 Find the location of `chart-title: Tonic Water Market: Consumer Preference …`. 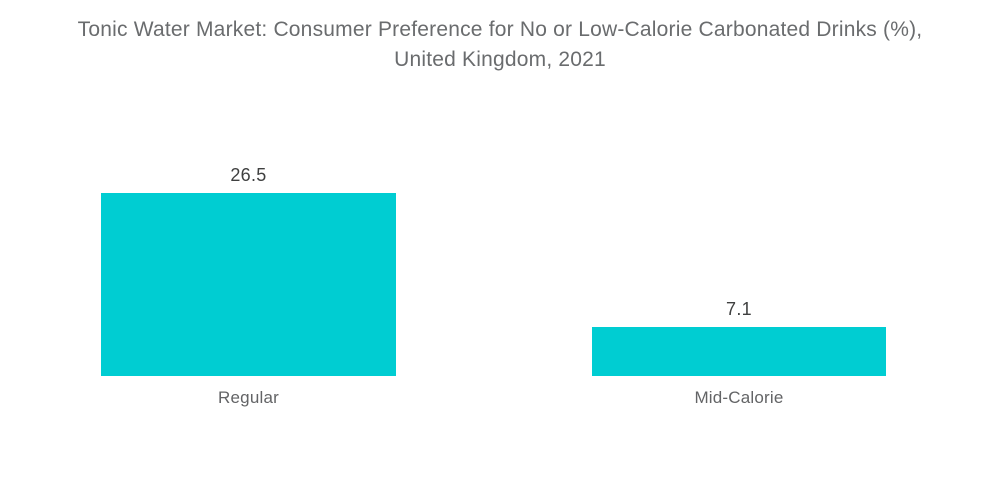

chart-title: Tonic Water Market: Consumer Preference … is located at coordinates (500, 45).